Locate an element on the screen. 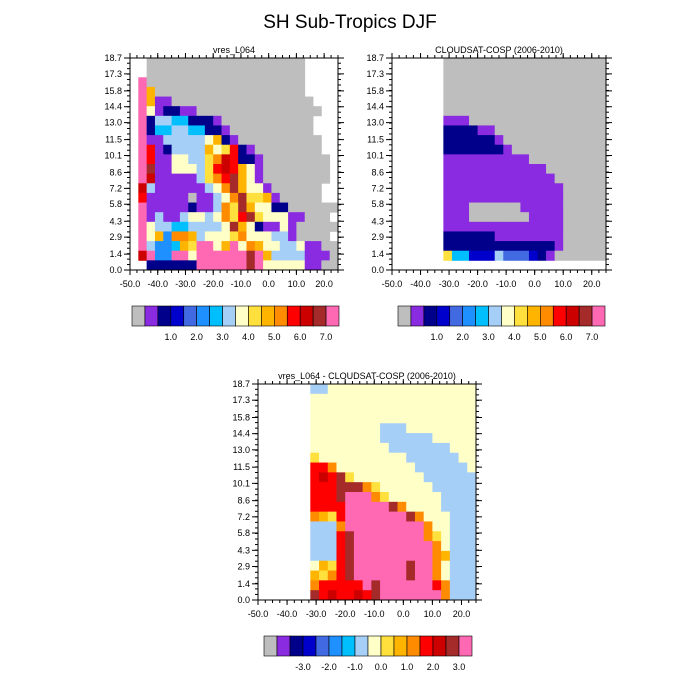 The image size is (700, 700). x-tick-label: -20.0 is located at coordinates (477, 284).